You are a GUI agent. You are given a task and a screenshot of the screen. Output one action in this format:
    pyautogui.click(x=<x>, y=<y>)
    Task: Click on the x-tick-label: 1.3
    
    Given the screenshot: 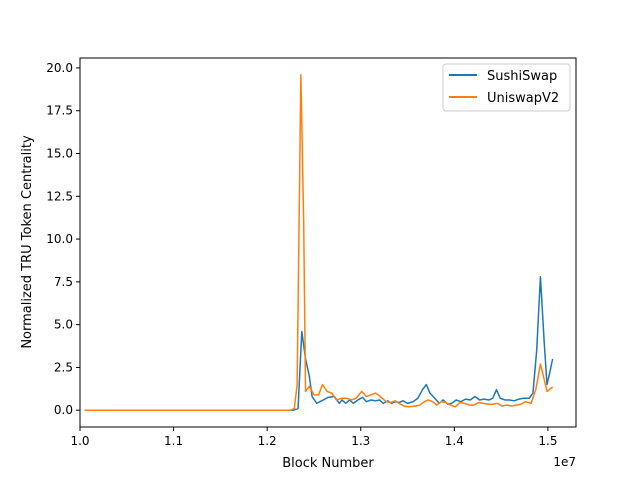 What is the action you would take?
    pyautogui.click(x=360, y=441)
    